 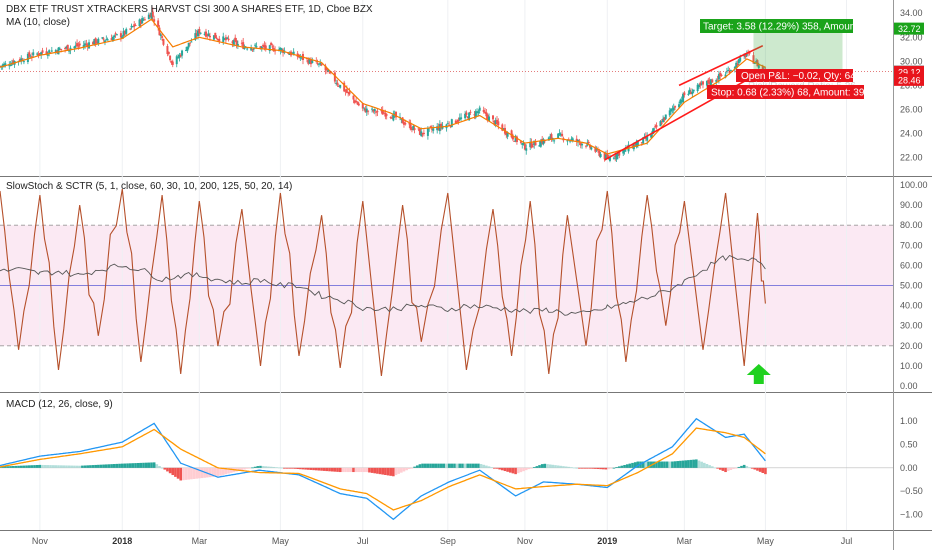 I want to click on stoch-tick-label: 70.00, so click(x=911, y=245).